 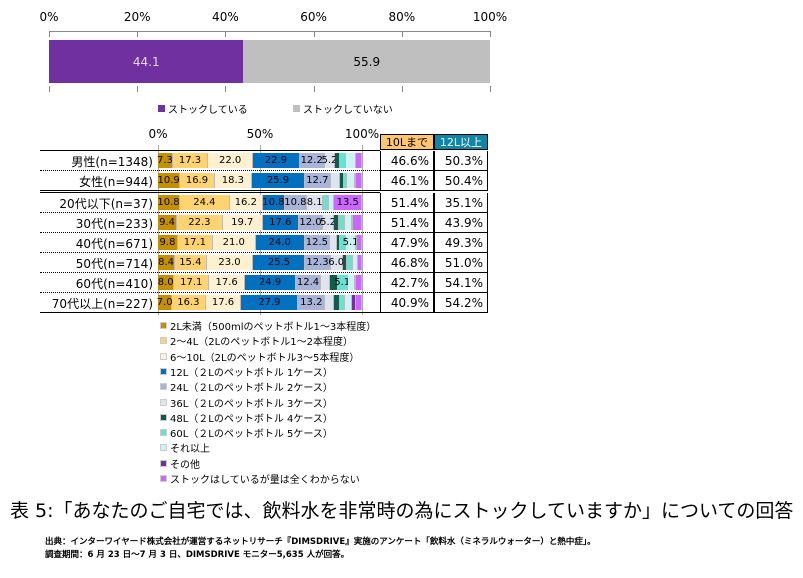 I want to click on legend-label: 12L（２Lのペットボトル 1ケース）, so click(x=251, y=373).